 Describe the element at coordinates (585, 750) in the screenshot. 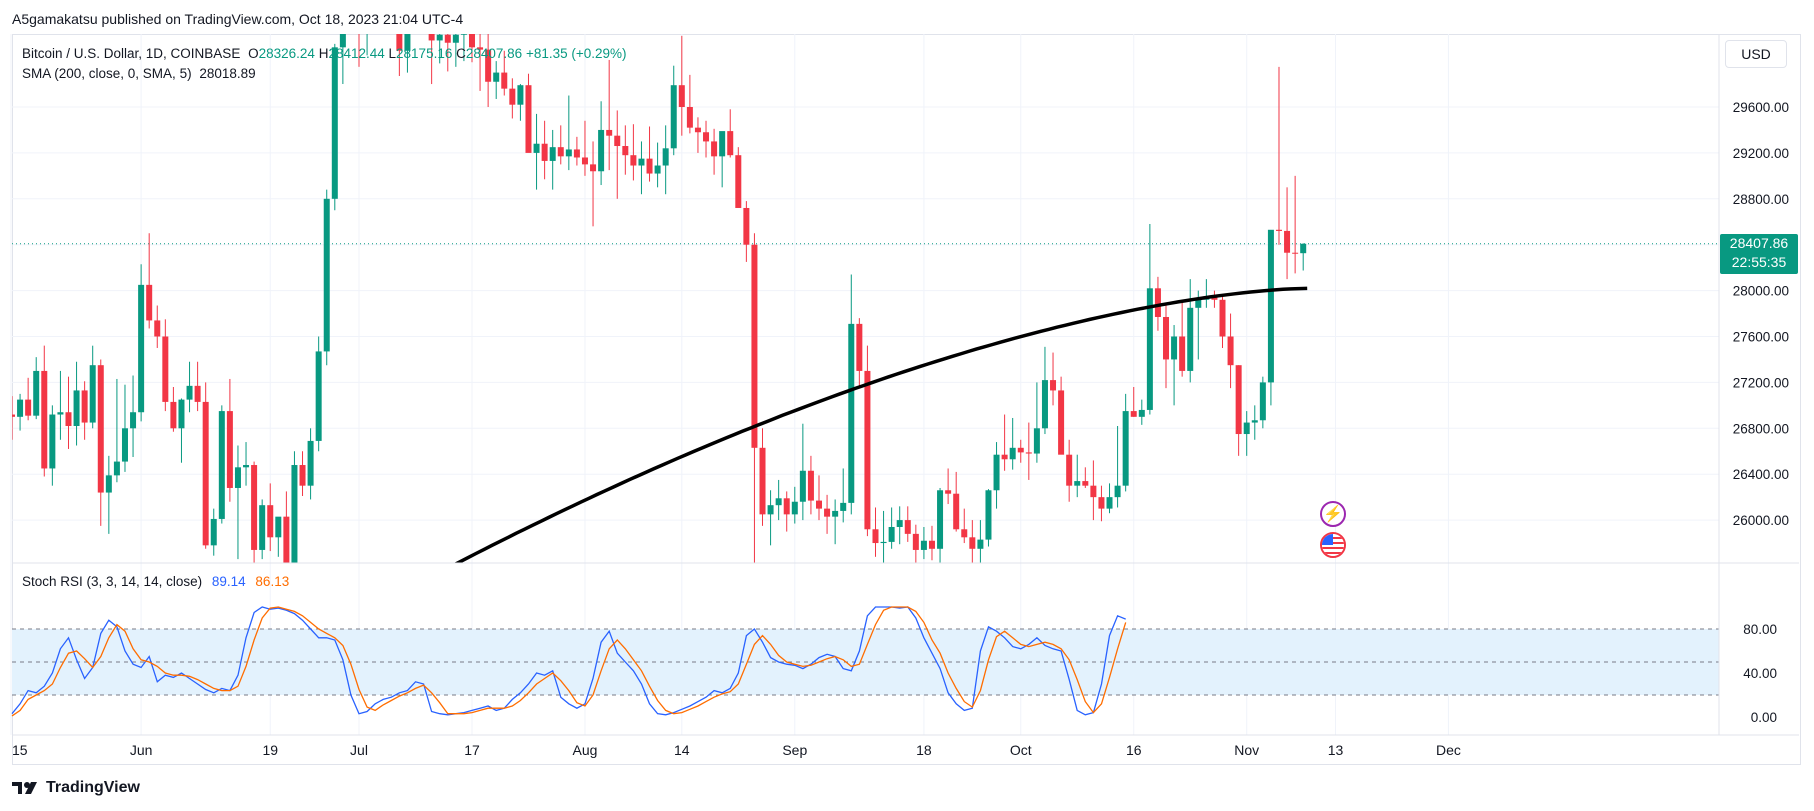

I see `time-axis-label: Aug` at that location.